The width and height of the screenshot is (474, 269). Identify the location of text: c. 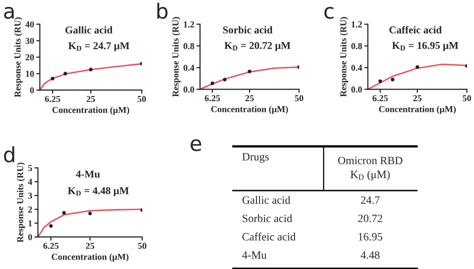
(329, 12).